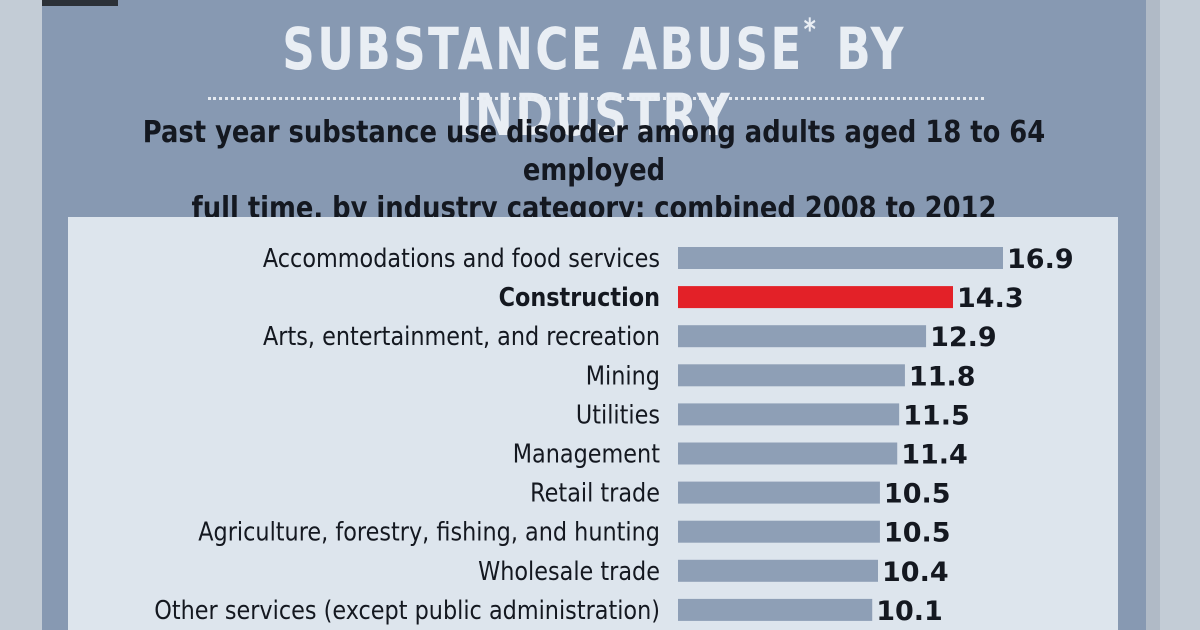  I want to click on value-label: 14.3, so click(990, 298).